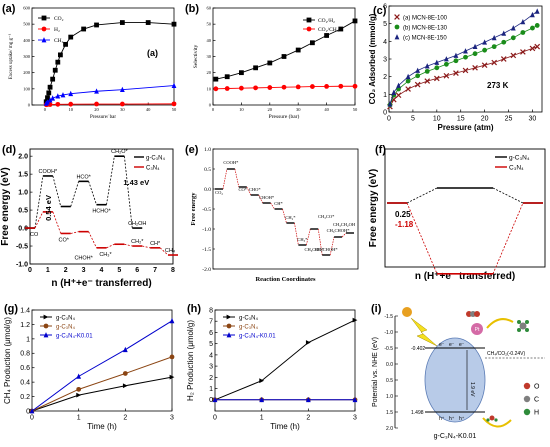 This screenshot has height=447, width=550. What do you see at coordinates (207, 190) in the screenshot?
I see `y-tick-label: 0.0` at bounding box center [207, 190].